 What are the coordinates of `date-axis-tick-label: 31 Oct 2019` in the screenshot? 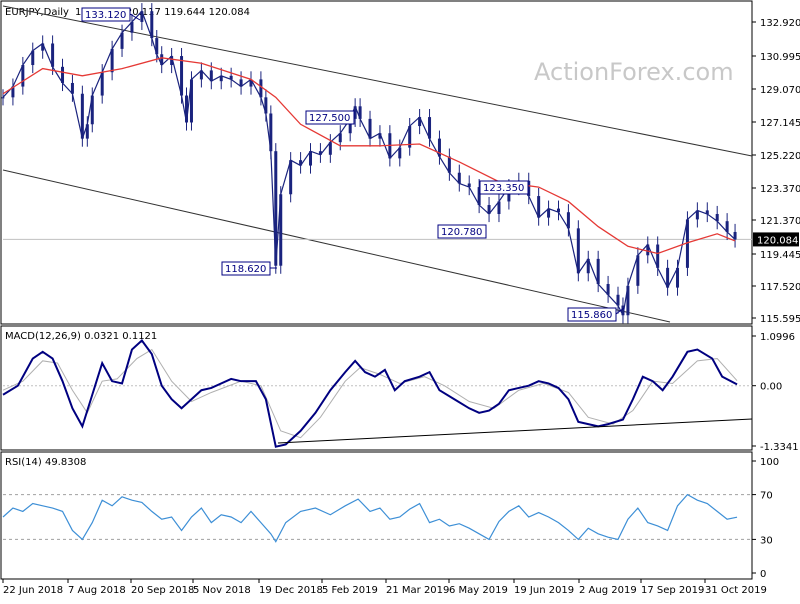 It's located at (736, 590).